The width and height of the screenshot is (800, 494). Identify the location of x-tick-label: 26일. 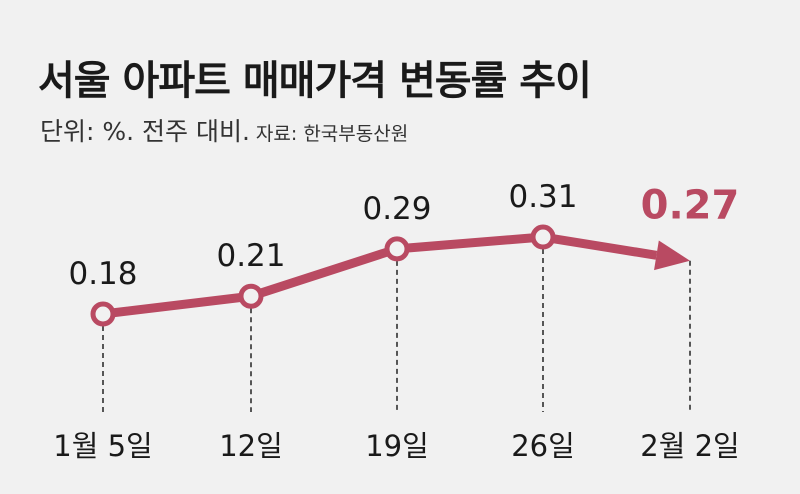
(543, 446).